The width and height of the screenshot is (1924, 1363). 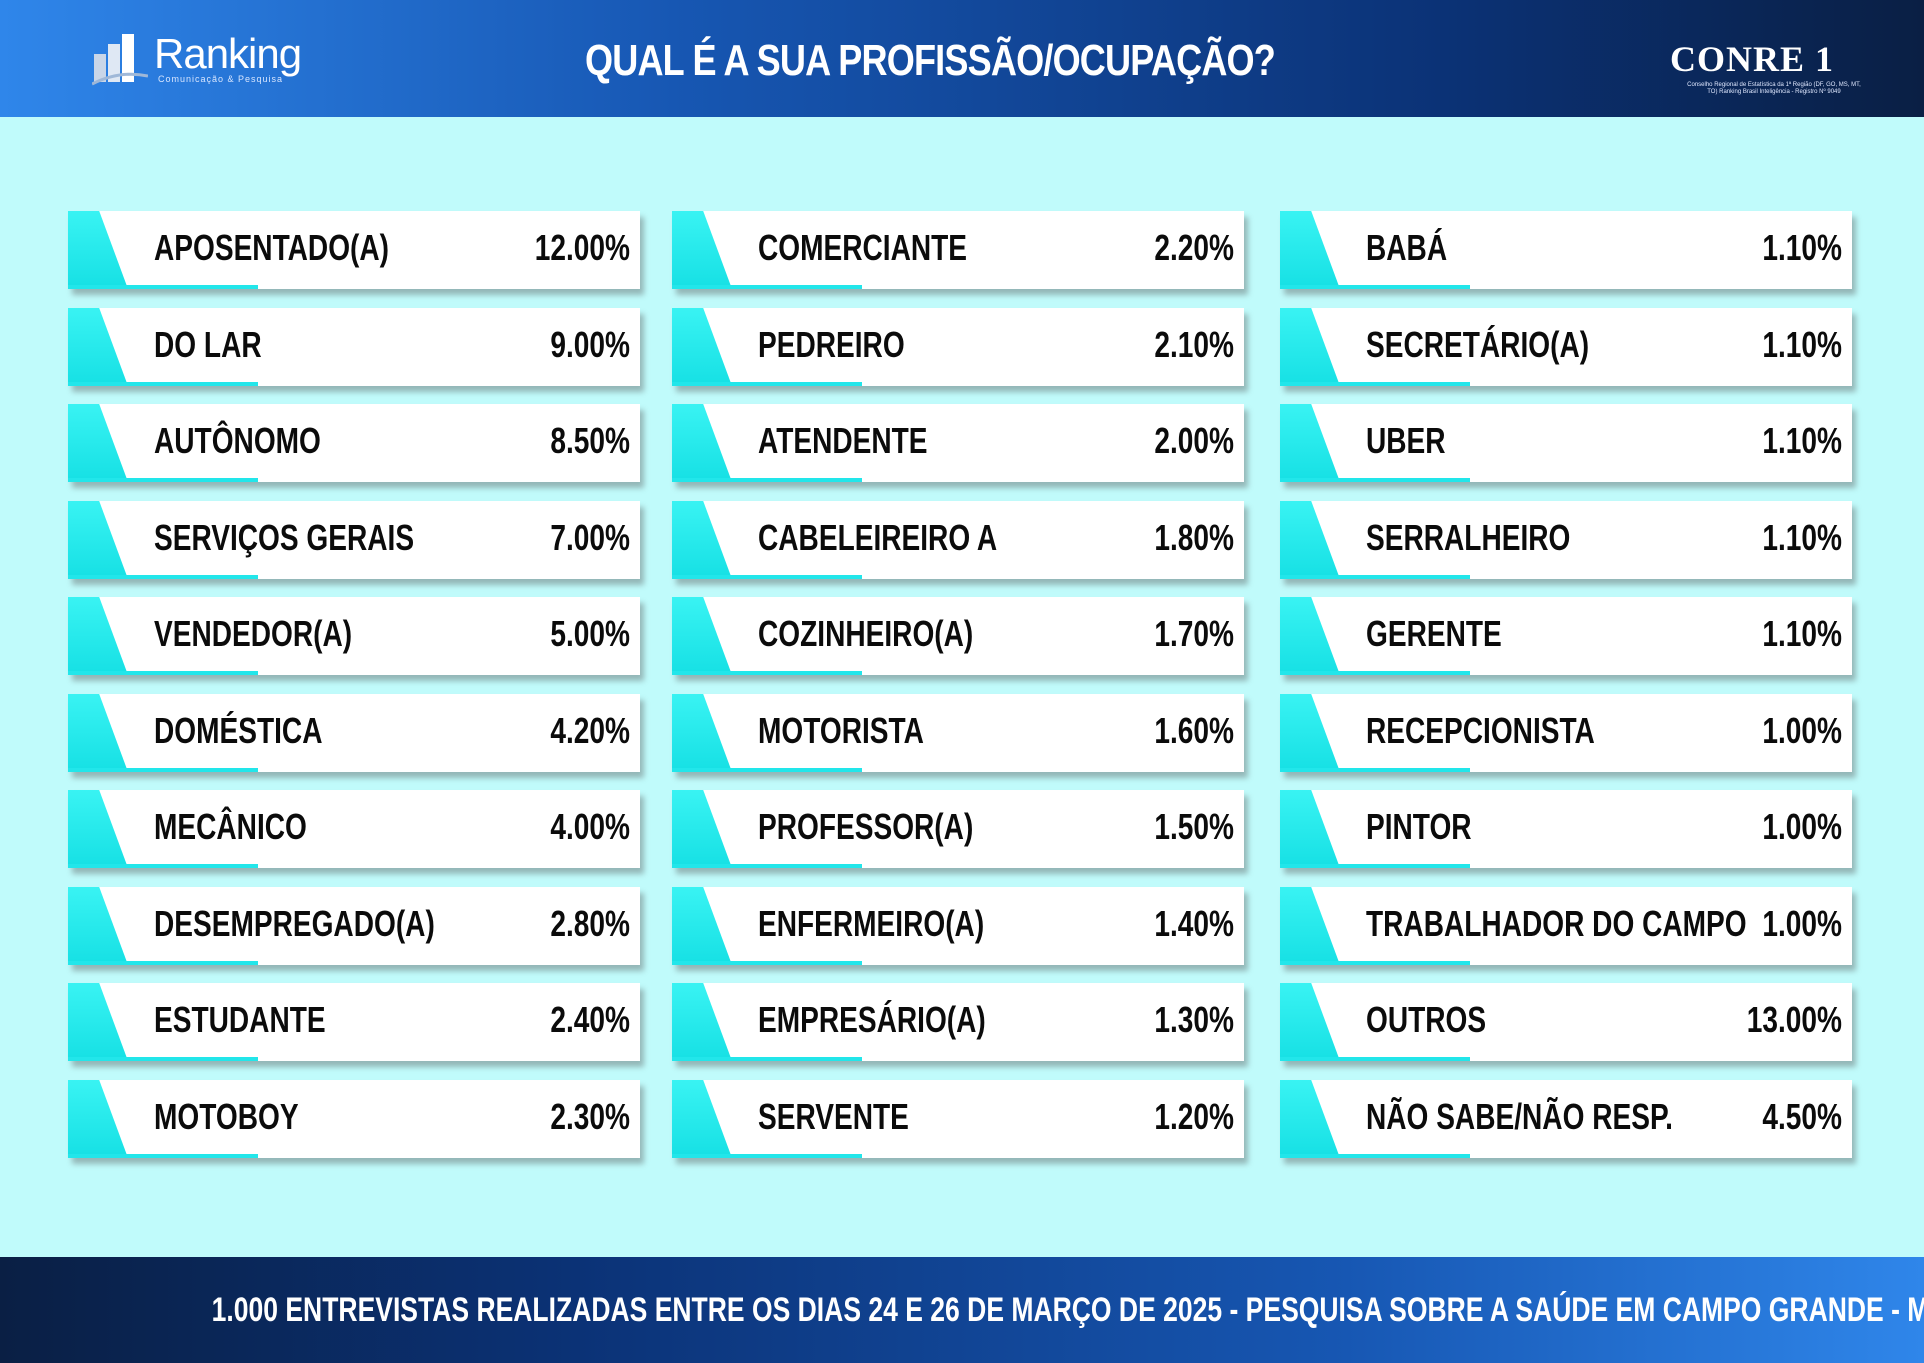 What do you see at coordinates (221, 79) in the screenshot?
I see `ranking-logo-subtitle: Comunicação & Pesquisa` at bounding box center [221, 79].